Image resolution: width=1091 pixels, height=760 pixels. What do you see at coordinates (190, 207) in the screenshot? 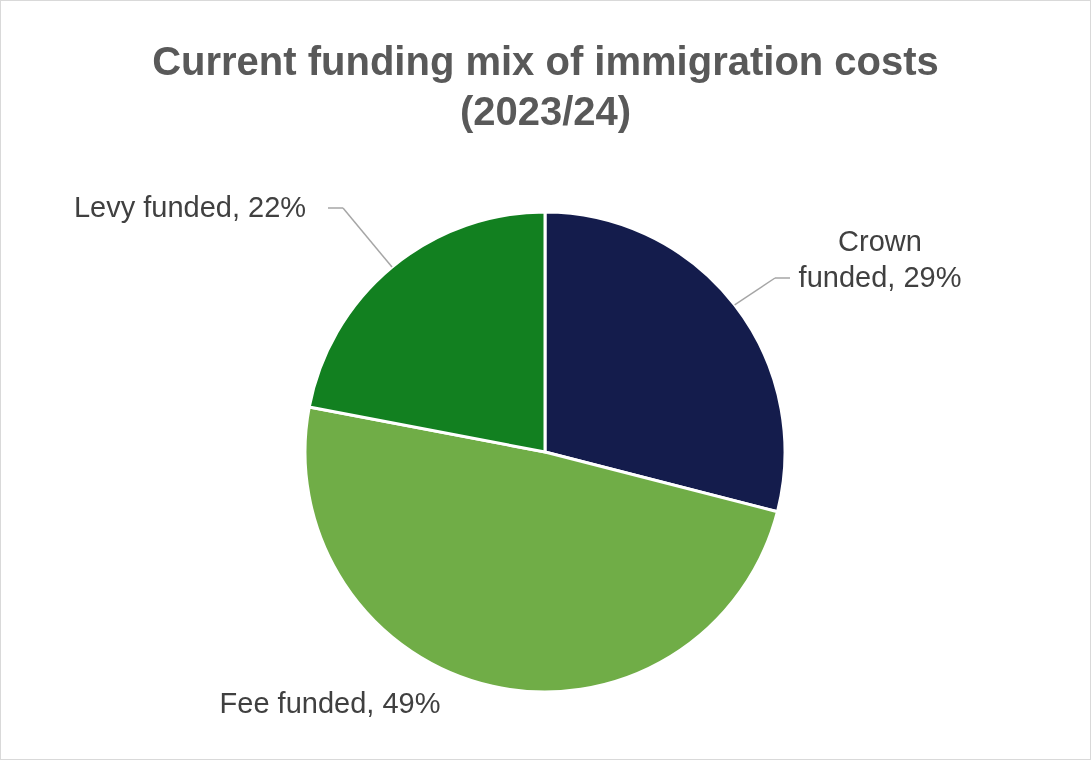
I see `slice-label: Levy funded, 22%` at bounding box center [190, 207].